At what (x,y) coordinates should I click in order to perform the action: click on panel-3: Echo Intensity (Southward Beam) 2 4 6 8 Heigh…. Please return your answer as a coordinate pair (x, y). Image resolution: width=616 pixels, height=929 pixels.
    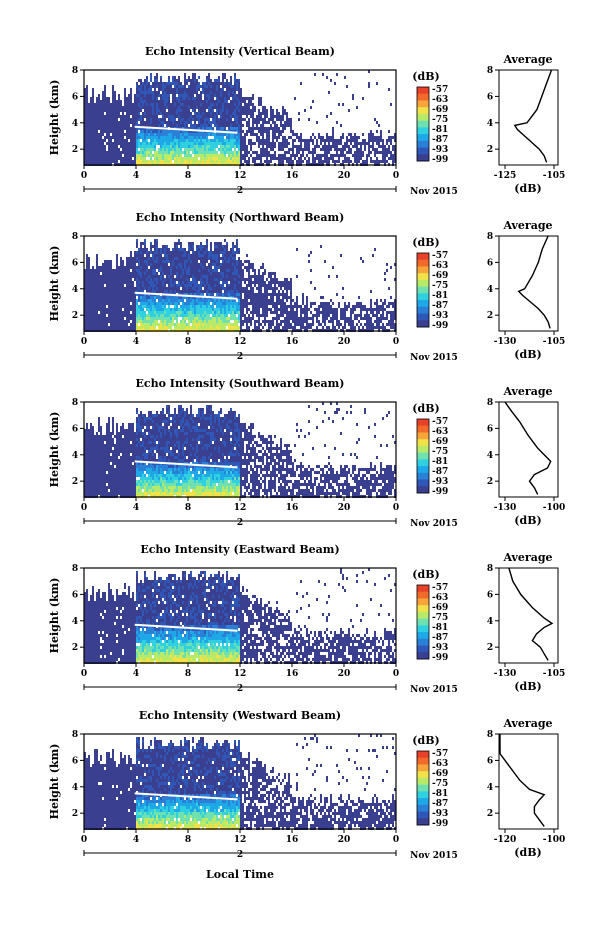
    Looking at the image, I should click on (306, 453).